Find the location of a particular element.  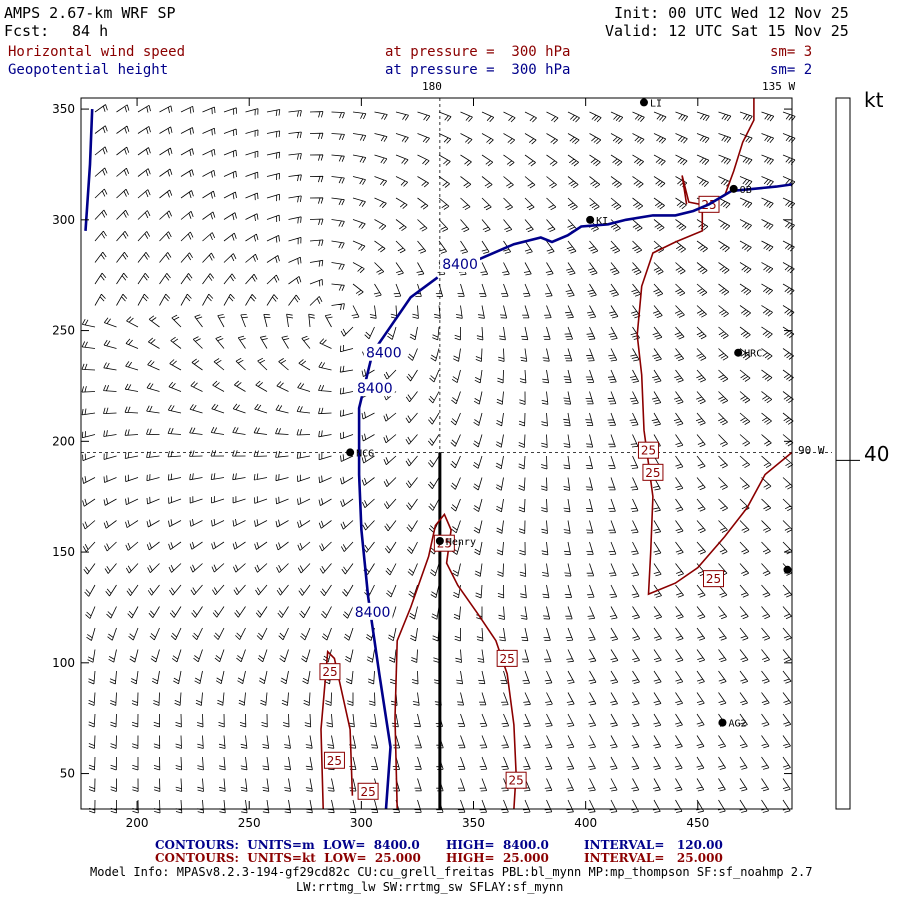

station-label: OB is located at coordinates (746, 190).